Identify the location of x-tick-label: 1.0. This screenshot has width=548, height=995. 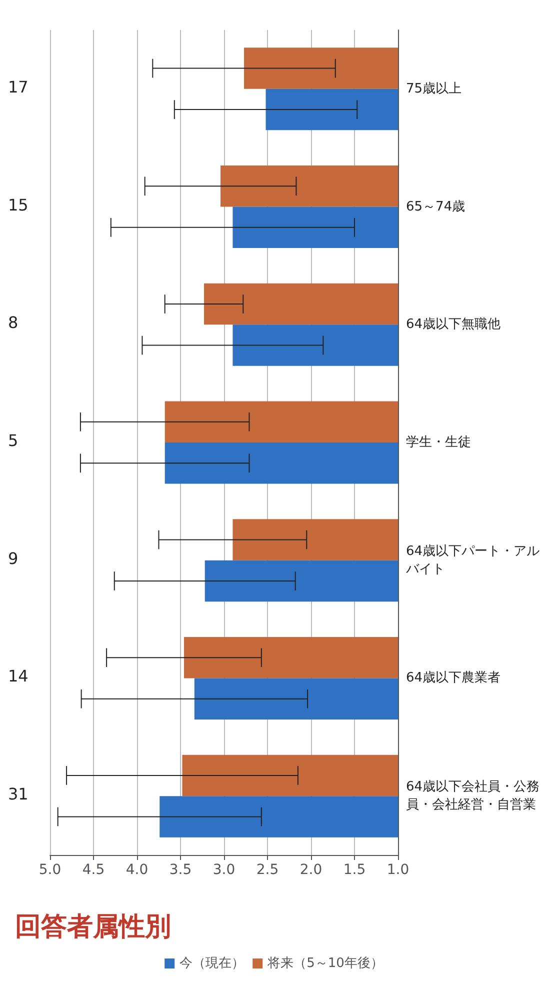
(398, 870).